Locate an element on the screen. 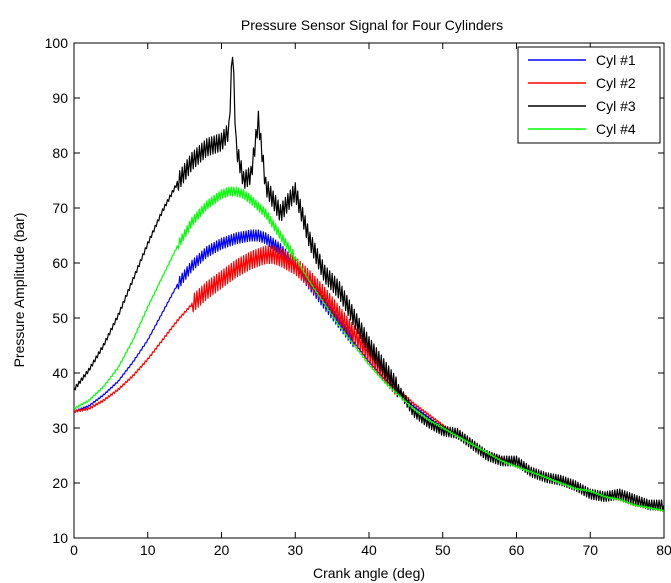 The image size is (671, 583). y-tick-label: 30 is located at coordinates (60, 428).